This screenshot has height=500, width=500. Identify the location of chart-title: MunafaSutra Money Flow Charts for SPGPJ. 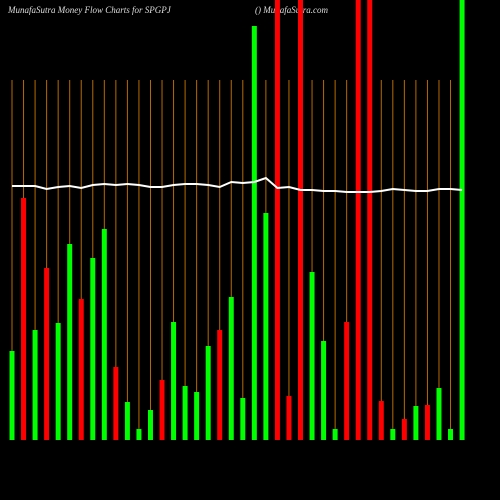
(89, 10).